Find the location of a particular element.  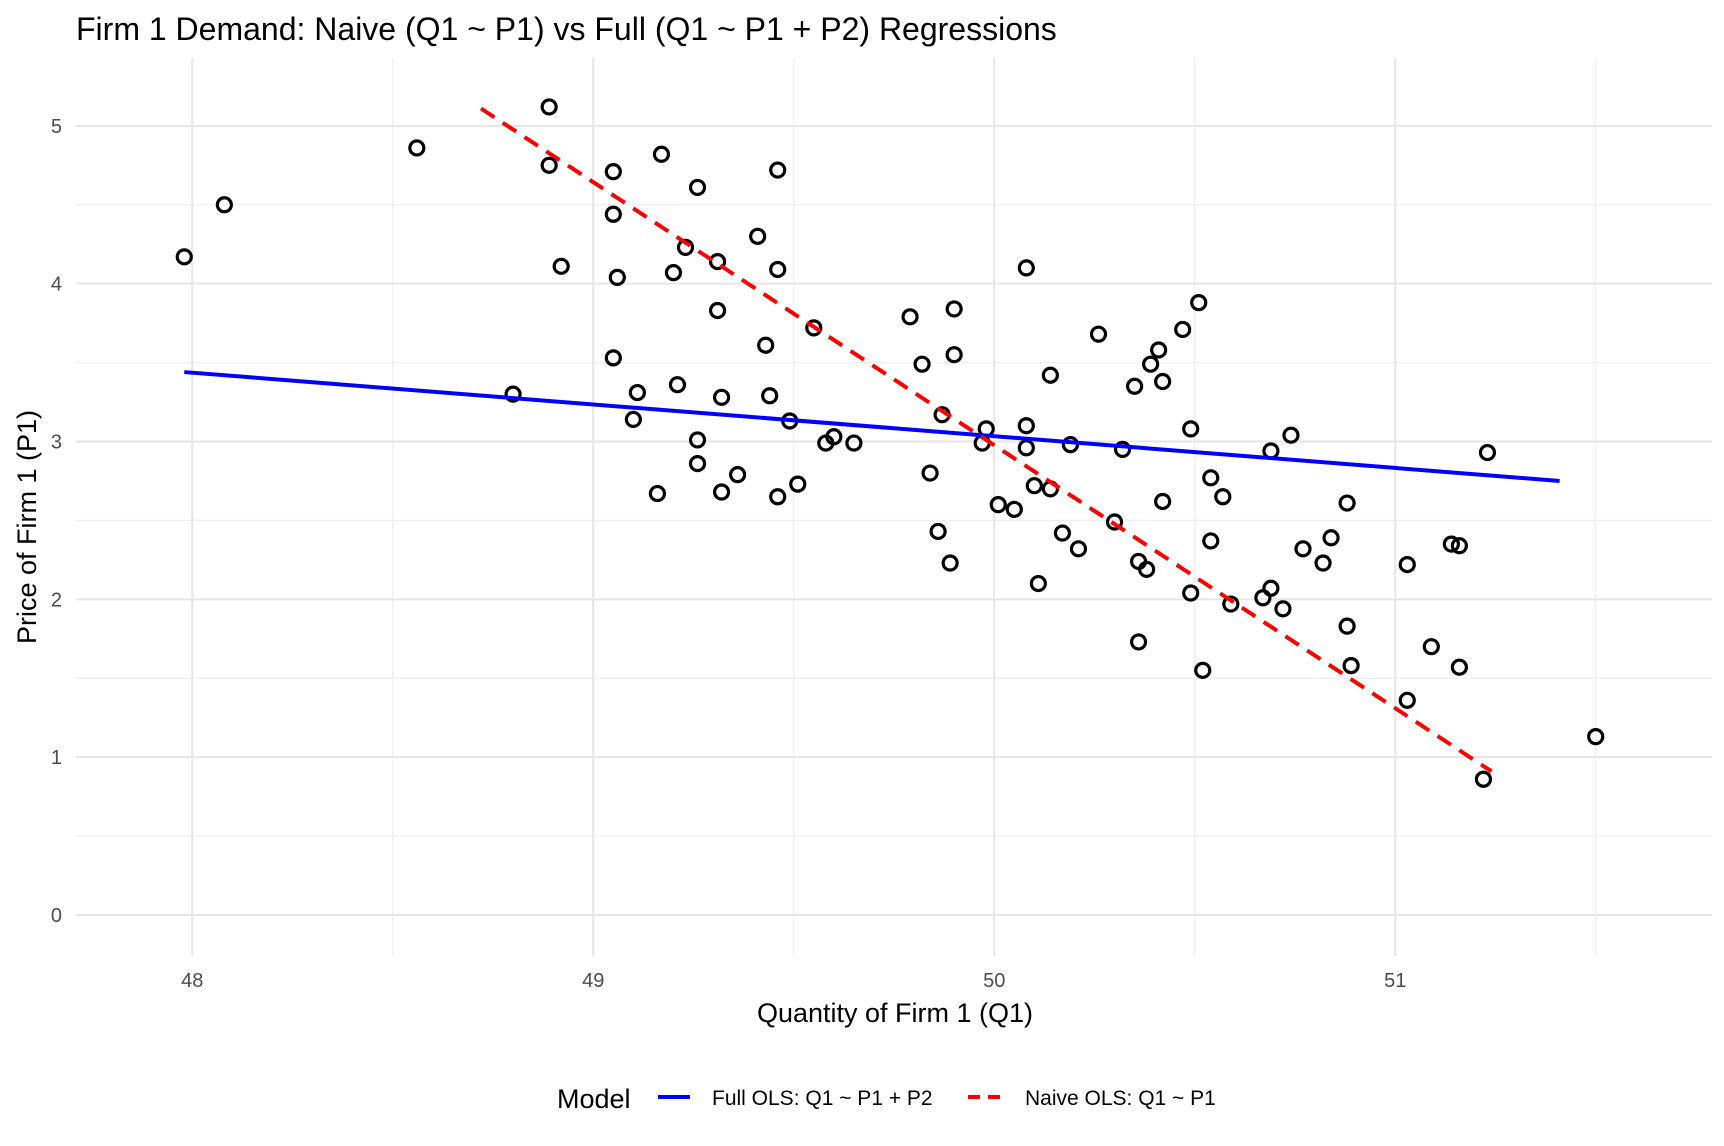

x-tick-label: 48 is located at coordinates (192, 981).